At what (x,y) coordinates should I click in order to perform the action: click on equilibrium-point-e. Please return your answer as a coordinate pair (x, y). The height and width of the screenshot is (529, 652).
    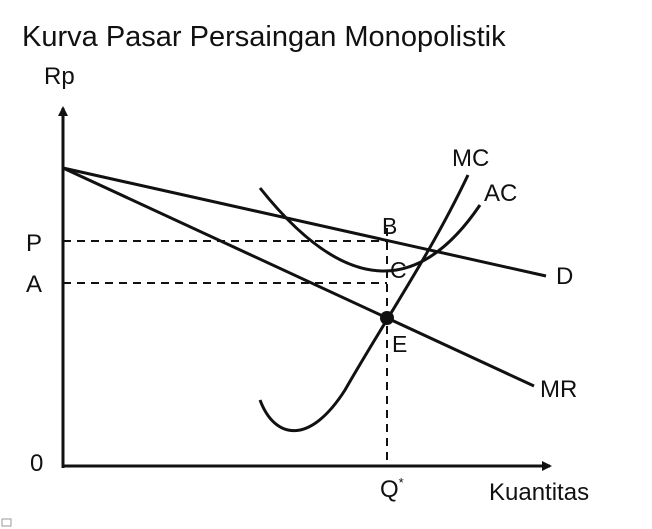
    Looking at the image, I should click on (387, 318).